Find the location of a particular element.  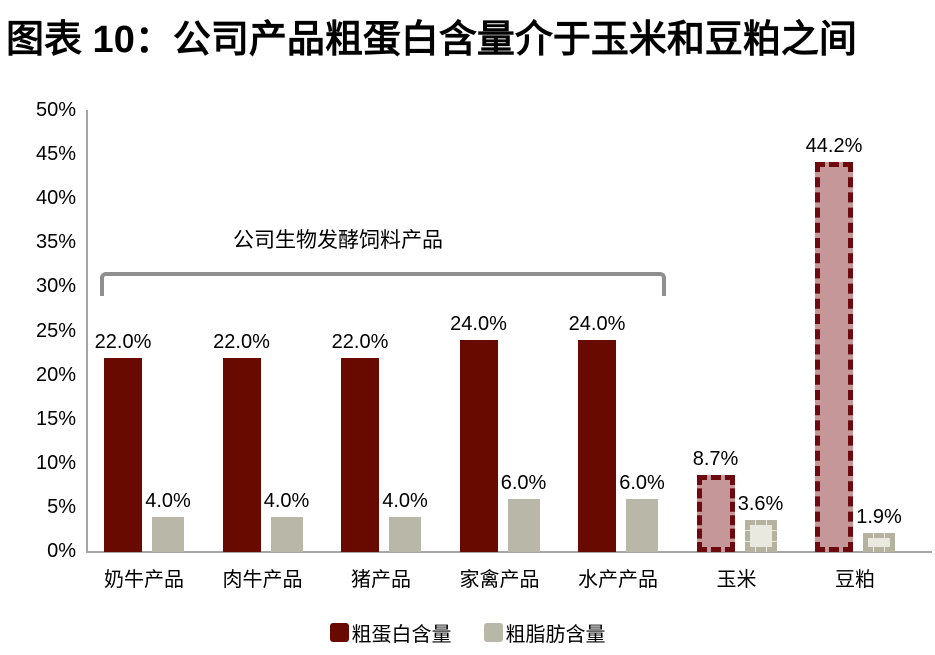

legend-item-fat: 粗脂肪含量 is located at coordinates (544, 632).